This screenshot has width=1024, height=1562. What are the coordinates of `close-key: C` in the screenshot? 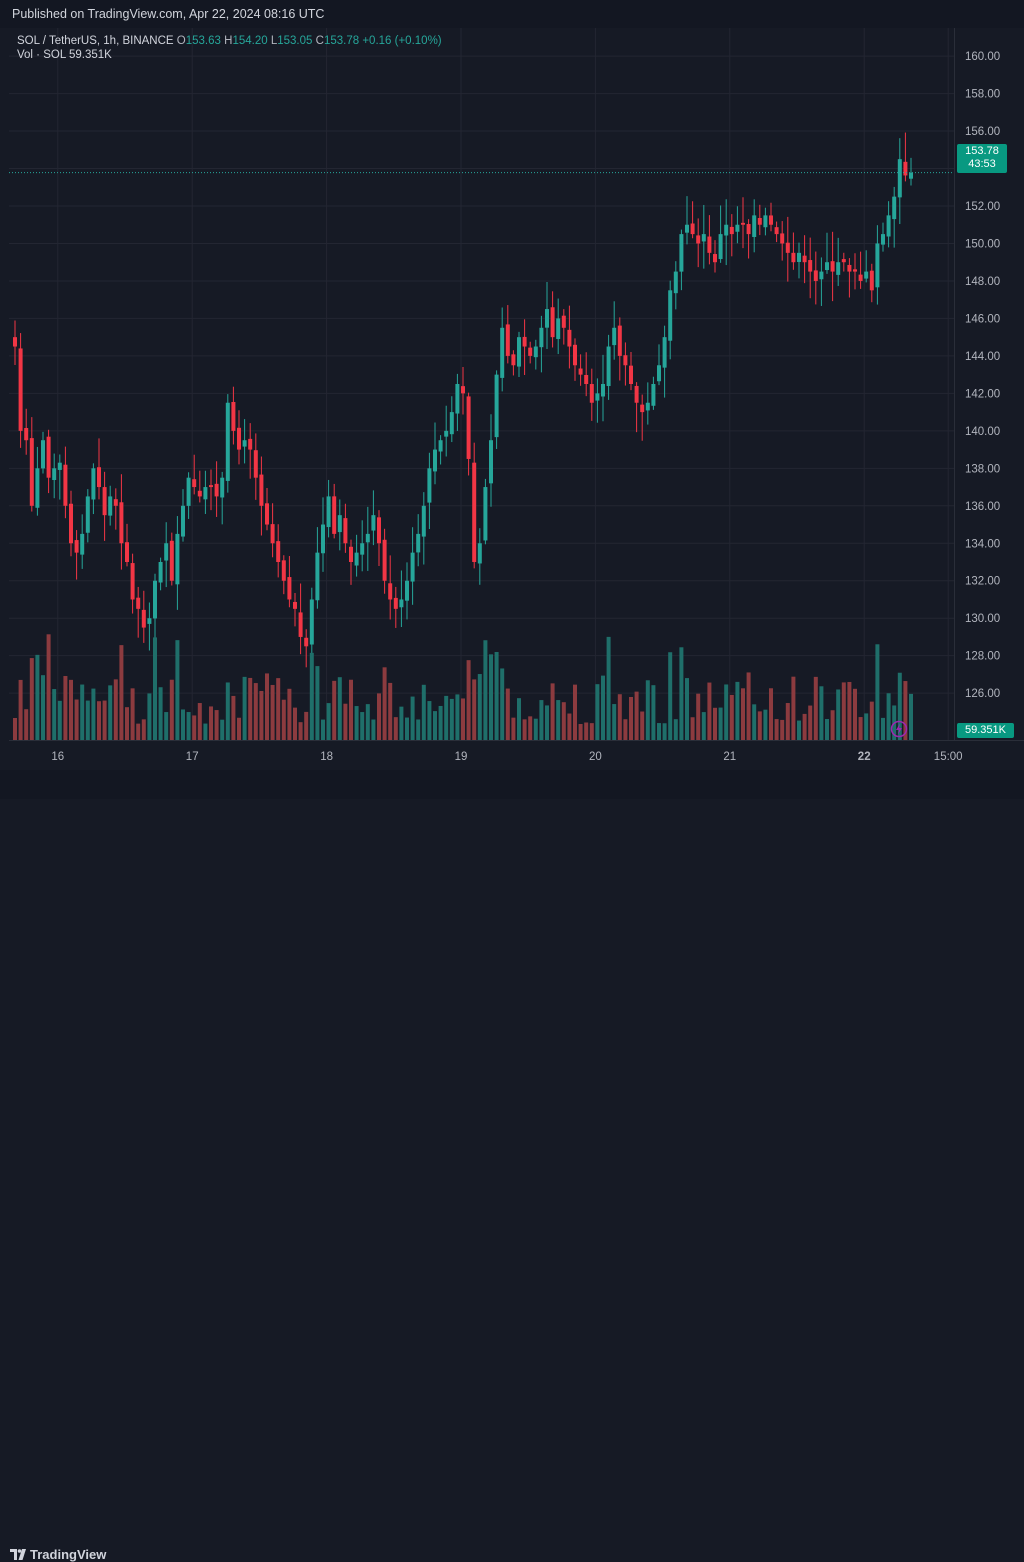 It's located at (319, 41).